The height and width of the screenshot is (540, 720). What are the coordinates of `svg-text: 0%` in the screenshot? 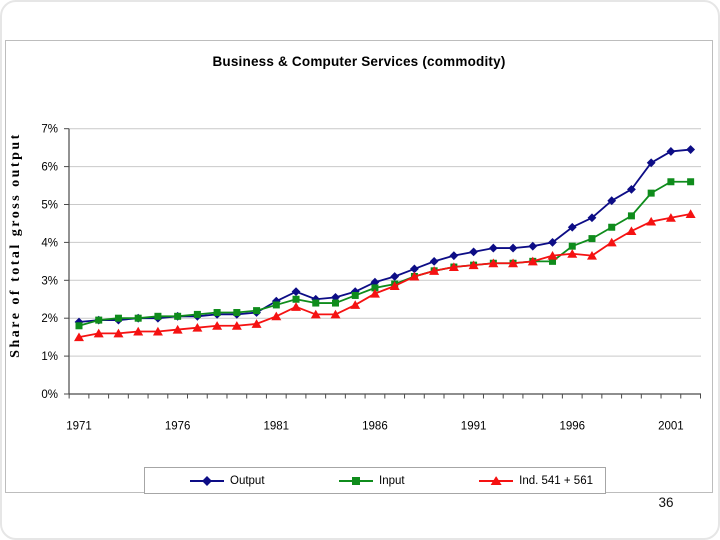 It's located at (49, 395).